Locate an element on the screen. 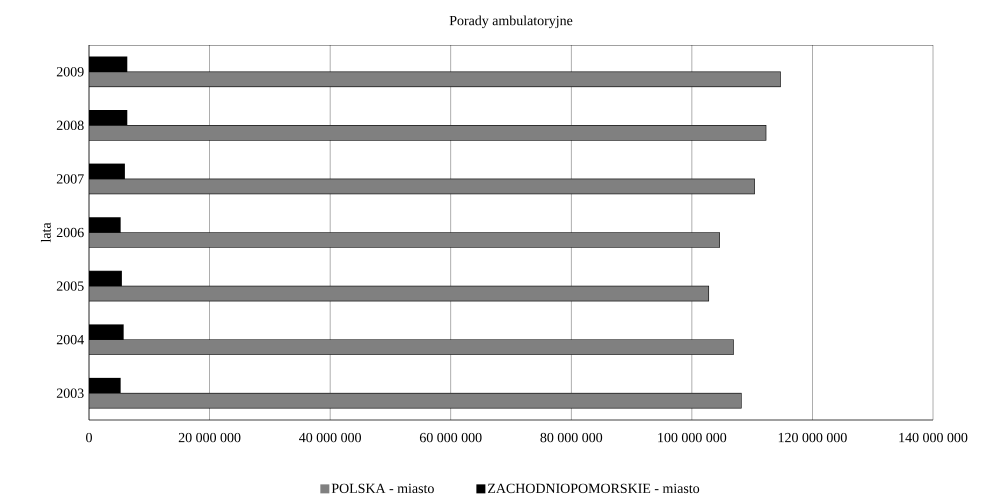 The width and height of the screenshot is (988, 502). y-tick-label: 2007 is located at coordinates (70, 179).